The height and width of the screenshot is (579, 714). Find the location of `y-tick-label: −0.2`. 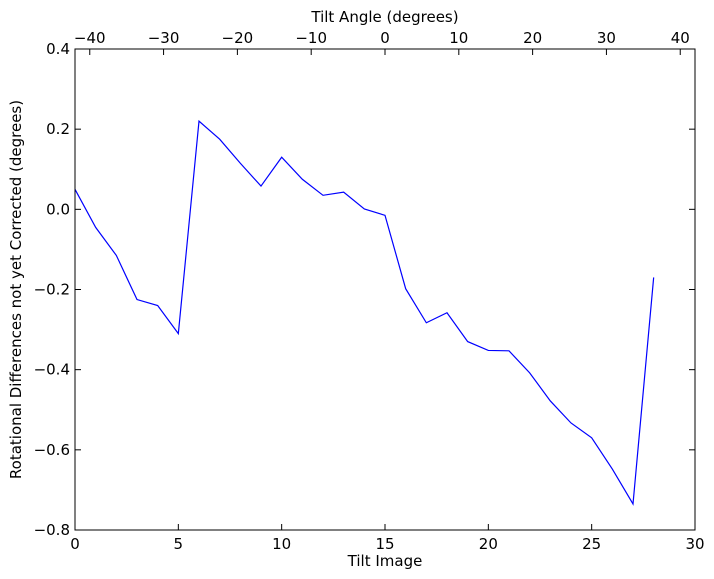

y-tick-label: −0.2 is located at coordinates (52, 290).